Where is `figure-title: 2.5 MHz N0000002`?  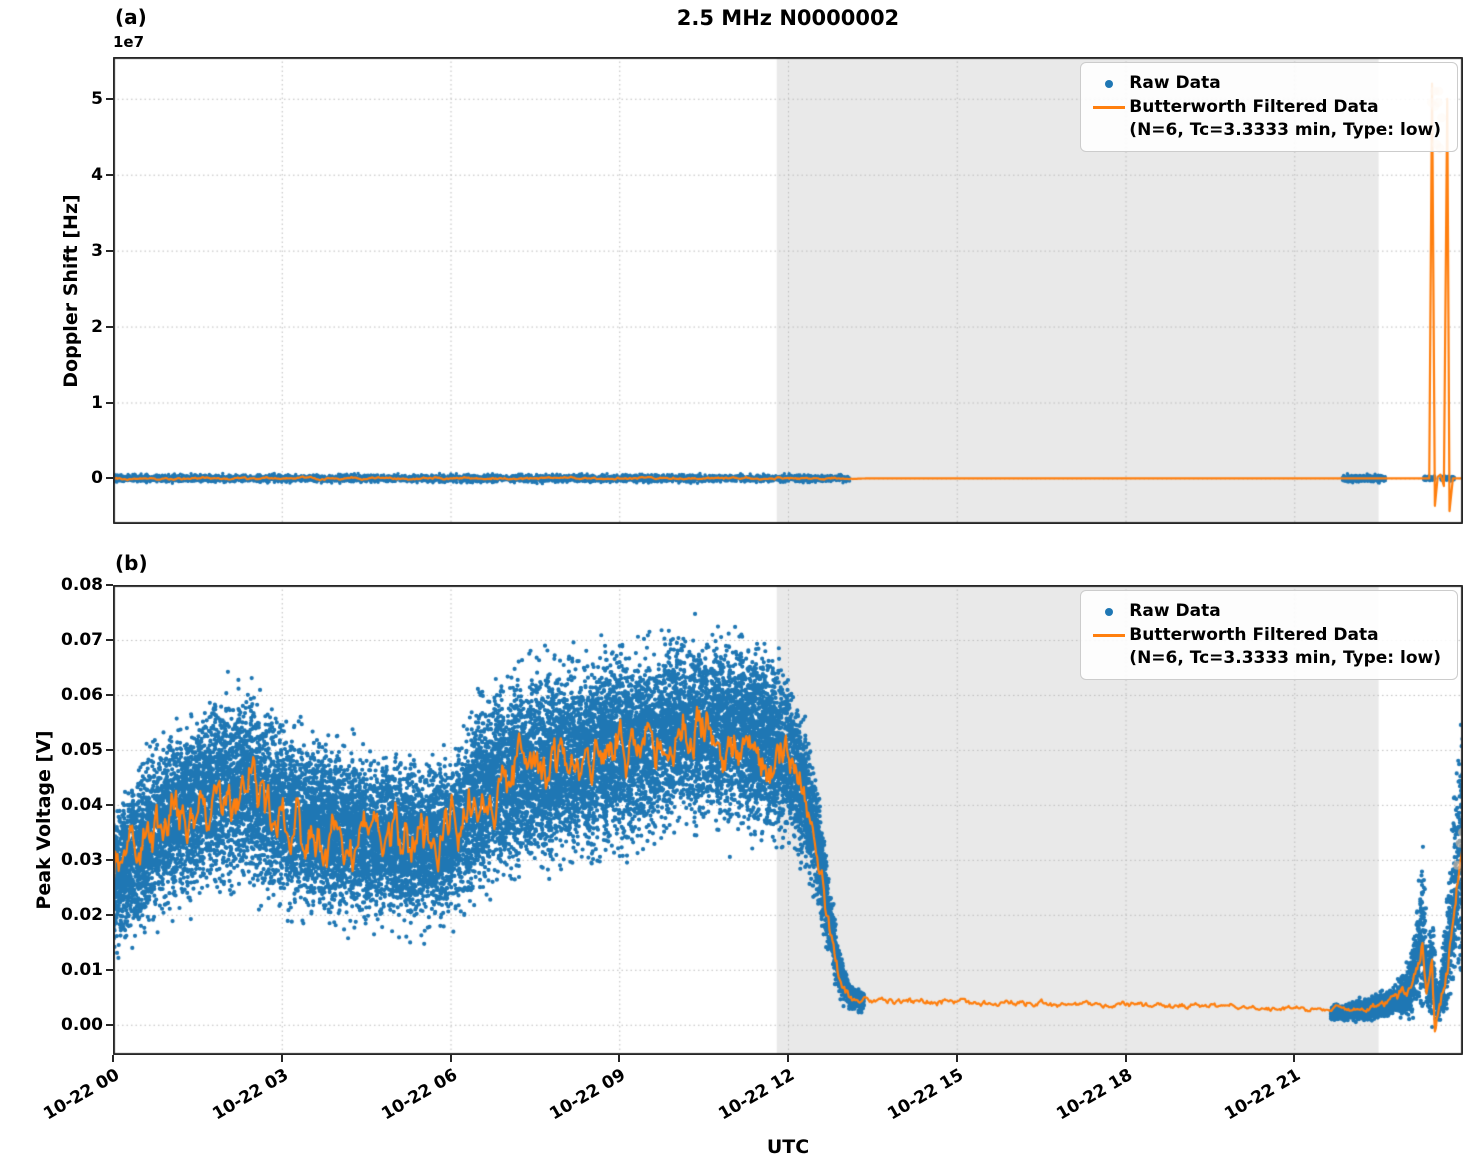 figure-title: 2.5 MHz N0000002 is located at coordinates (788, 18).